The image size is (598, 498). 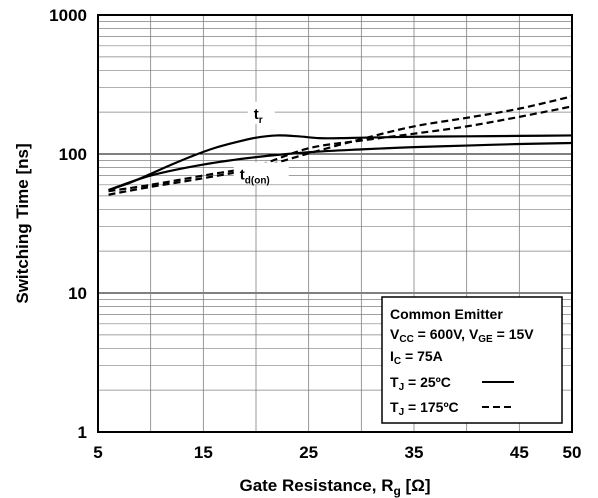 What do you see at coordinates (334, 487) in the screenshot?
I see `x-axis-title: Gate Resistance, Rg [Ω]` at bounding box center [334, 487].